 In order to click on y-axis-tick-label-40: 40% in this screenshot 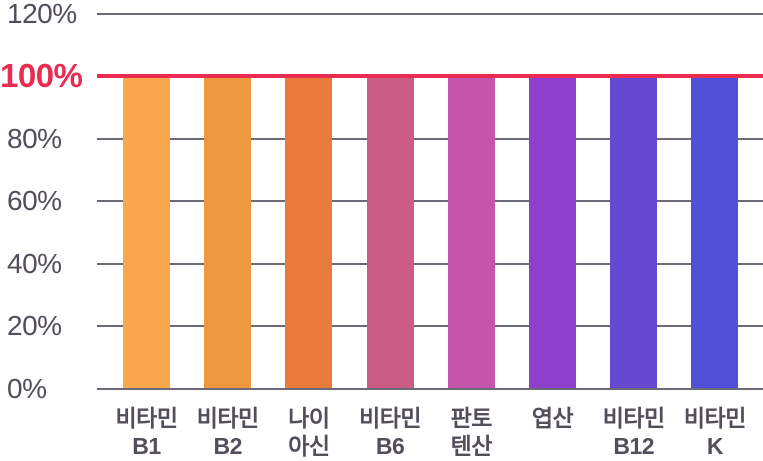, I will do `click(34, 263)`.